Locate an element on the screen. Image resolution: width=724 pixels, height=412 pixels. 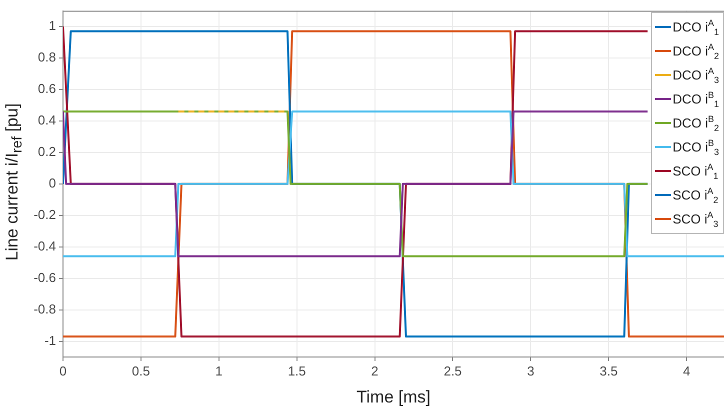
x-axis-title: Time [ms] is located at coordinates (393, 396).